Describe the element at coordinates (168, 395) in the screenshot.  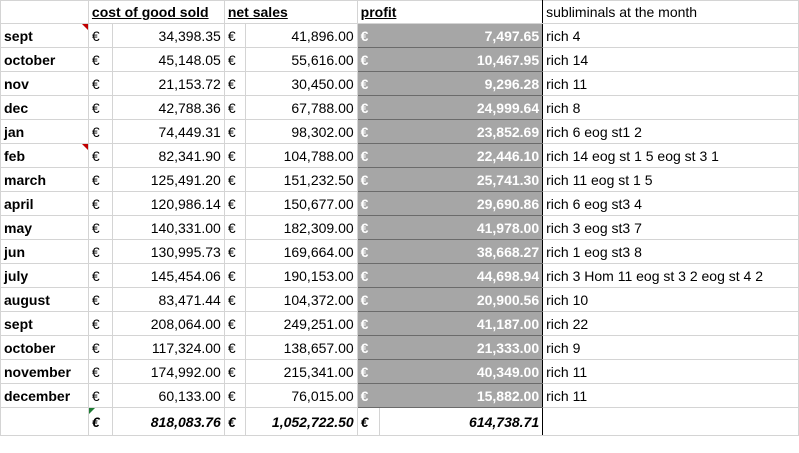
I see `cogs-cell: 60,133.00` at that location.